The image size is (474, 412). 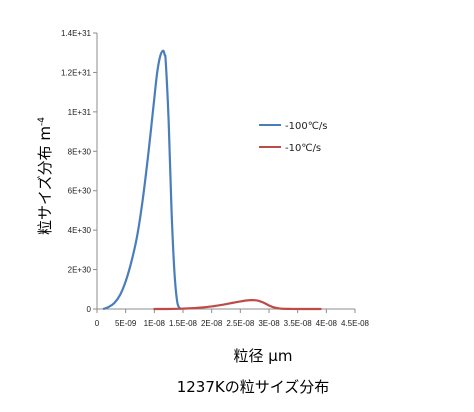 What do you see at coordinates (327, 323) in the screenshot?
I see `x-tick-label: 4E-08` at bounding box center [327, 323].